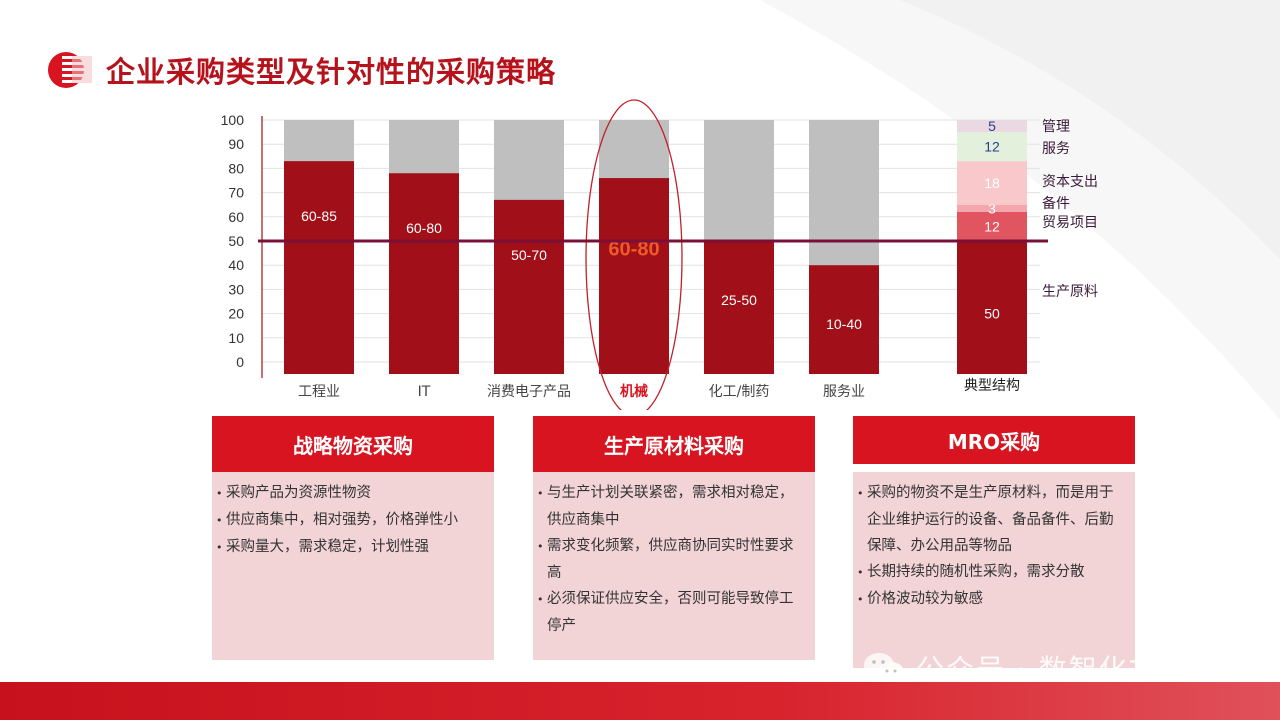  I want to click on card-item: 必须保证供应安全，否则可能导致停工停产, so click(672, 612).